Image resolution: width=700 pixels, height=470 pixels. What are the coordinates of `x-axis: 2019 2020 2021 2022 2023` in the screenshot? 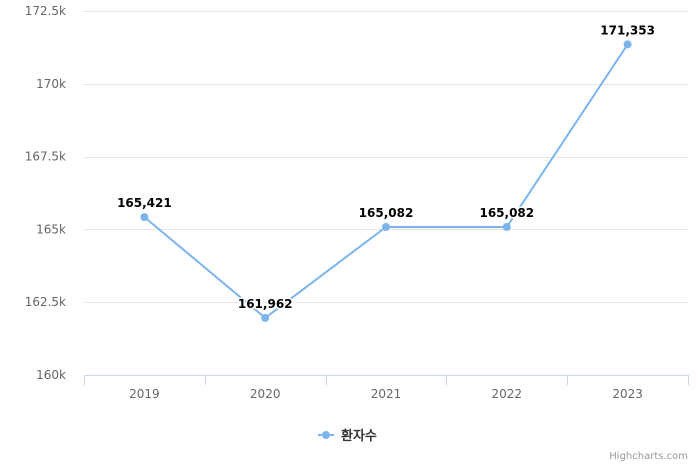 It's located at (386, 388).